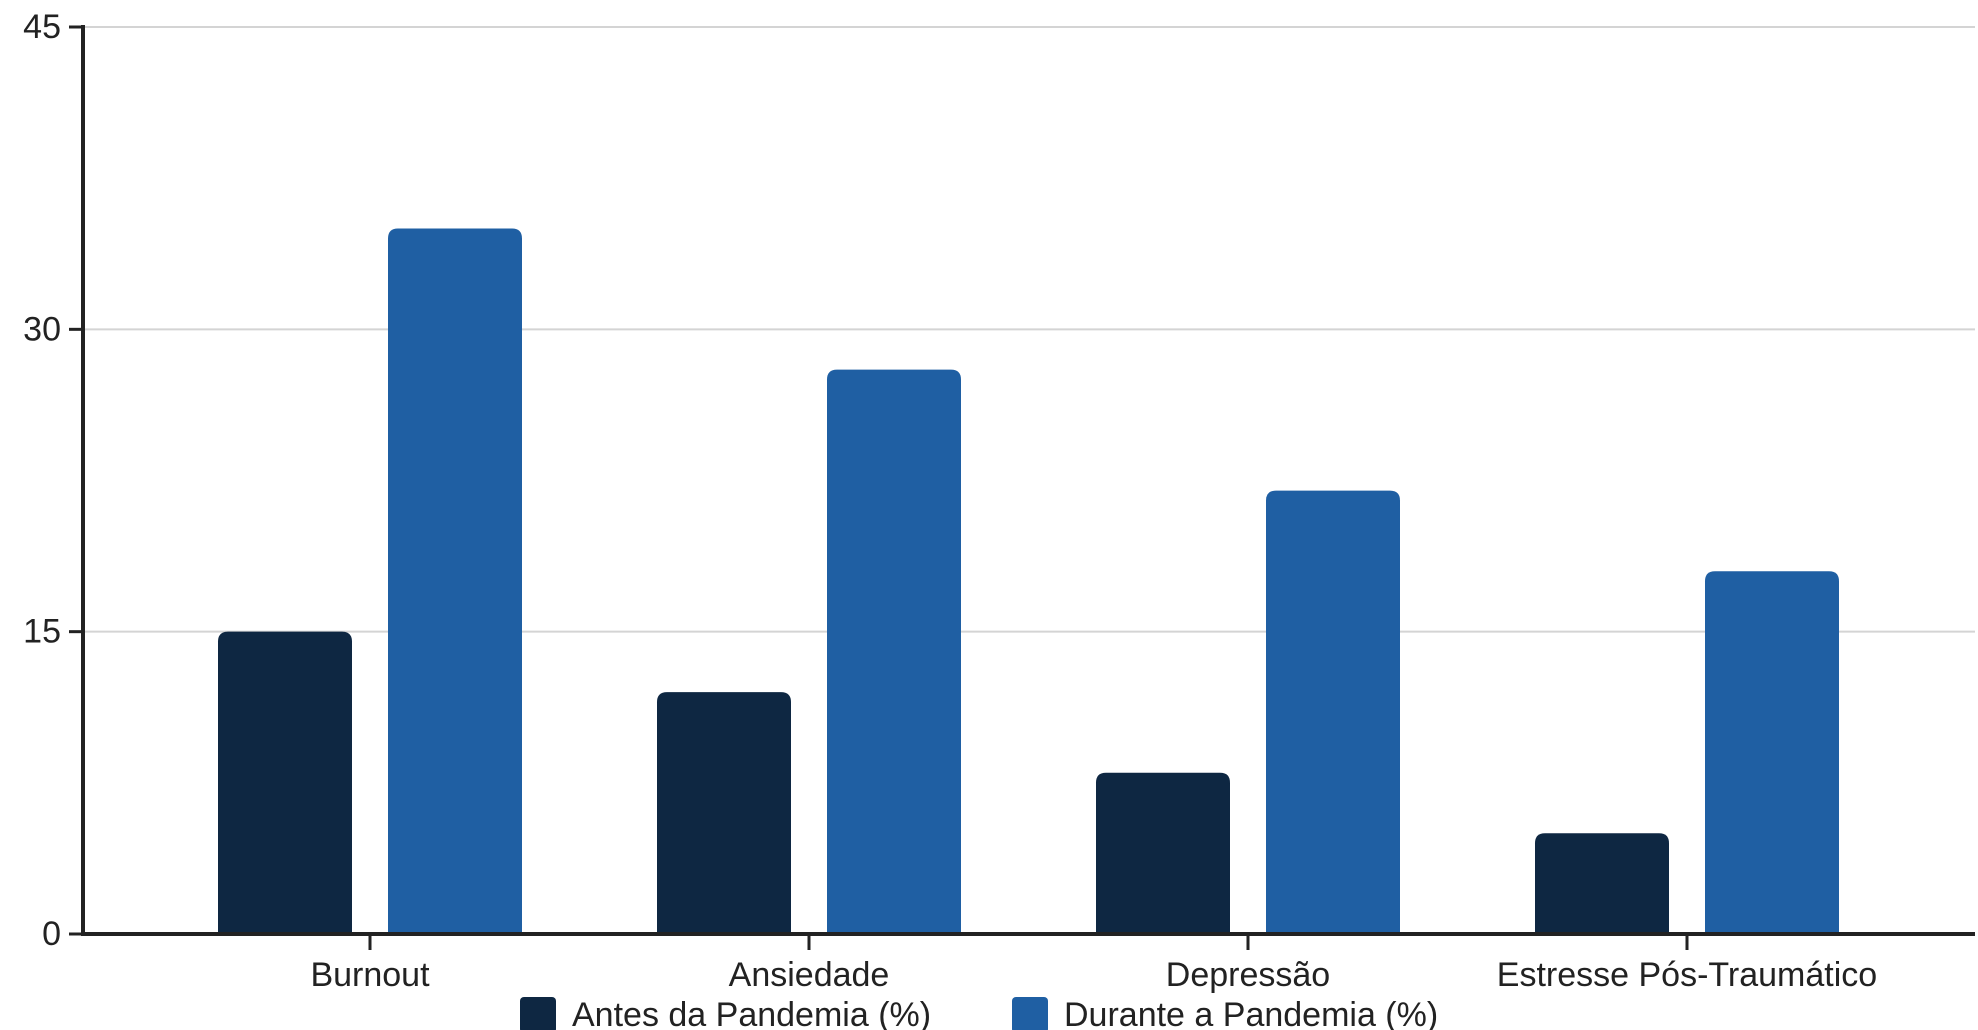  Describe the element at coordinates (751, 1013) in the screenshot. I see `legend-label-0: Antes da Pandemia (%)` at that location.